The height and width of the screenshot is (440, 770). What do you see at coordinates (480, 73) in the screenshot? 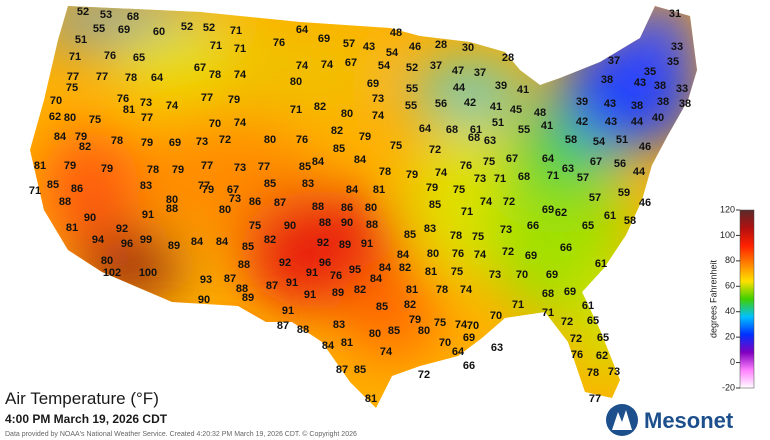
I see `temperature-label: 37` at bounding box center [480, 73].